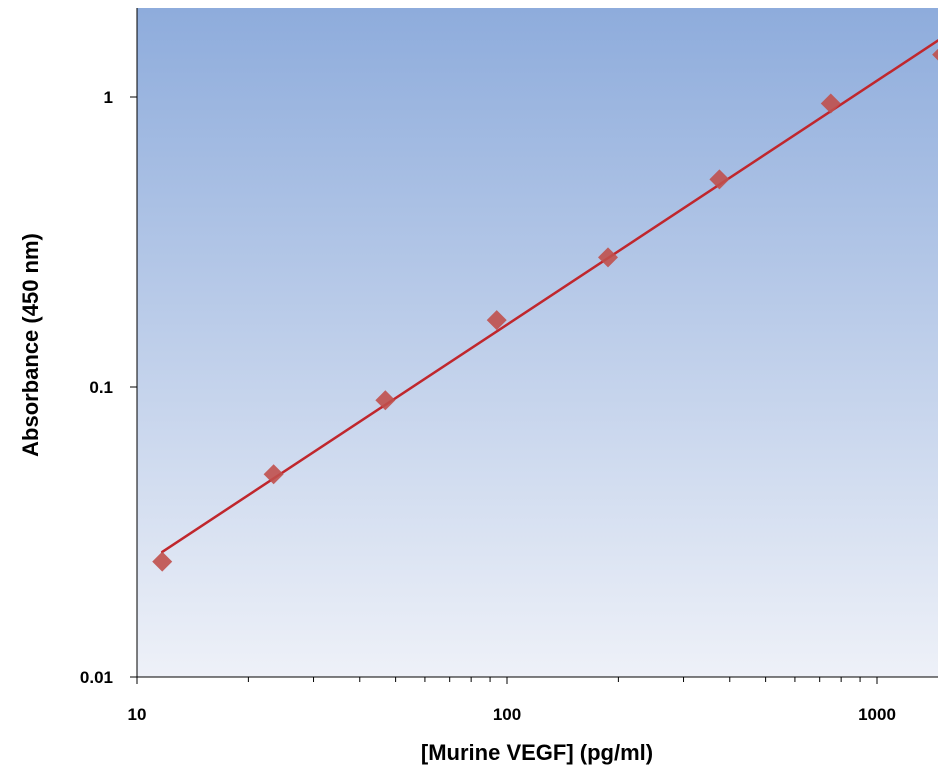 The height and width of the screenshot is (774, 938). I want to click on y-tick-label: 1, so click(108, 97).